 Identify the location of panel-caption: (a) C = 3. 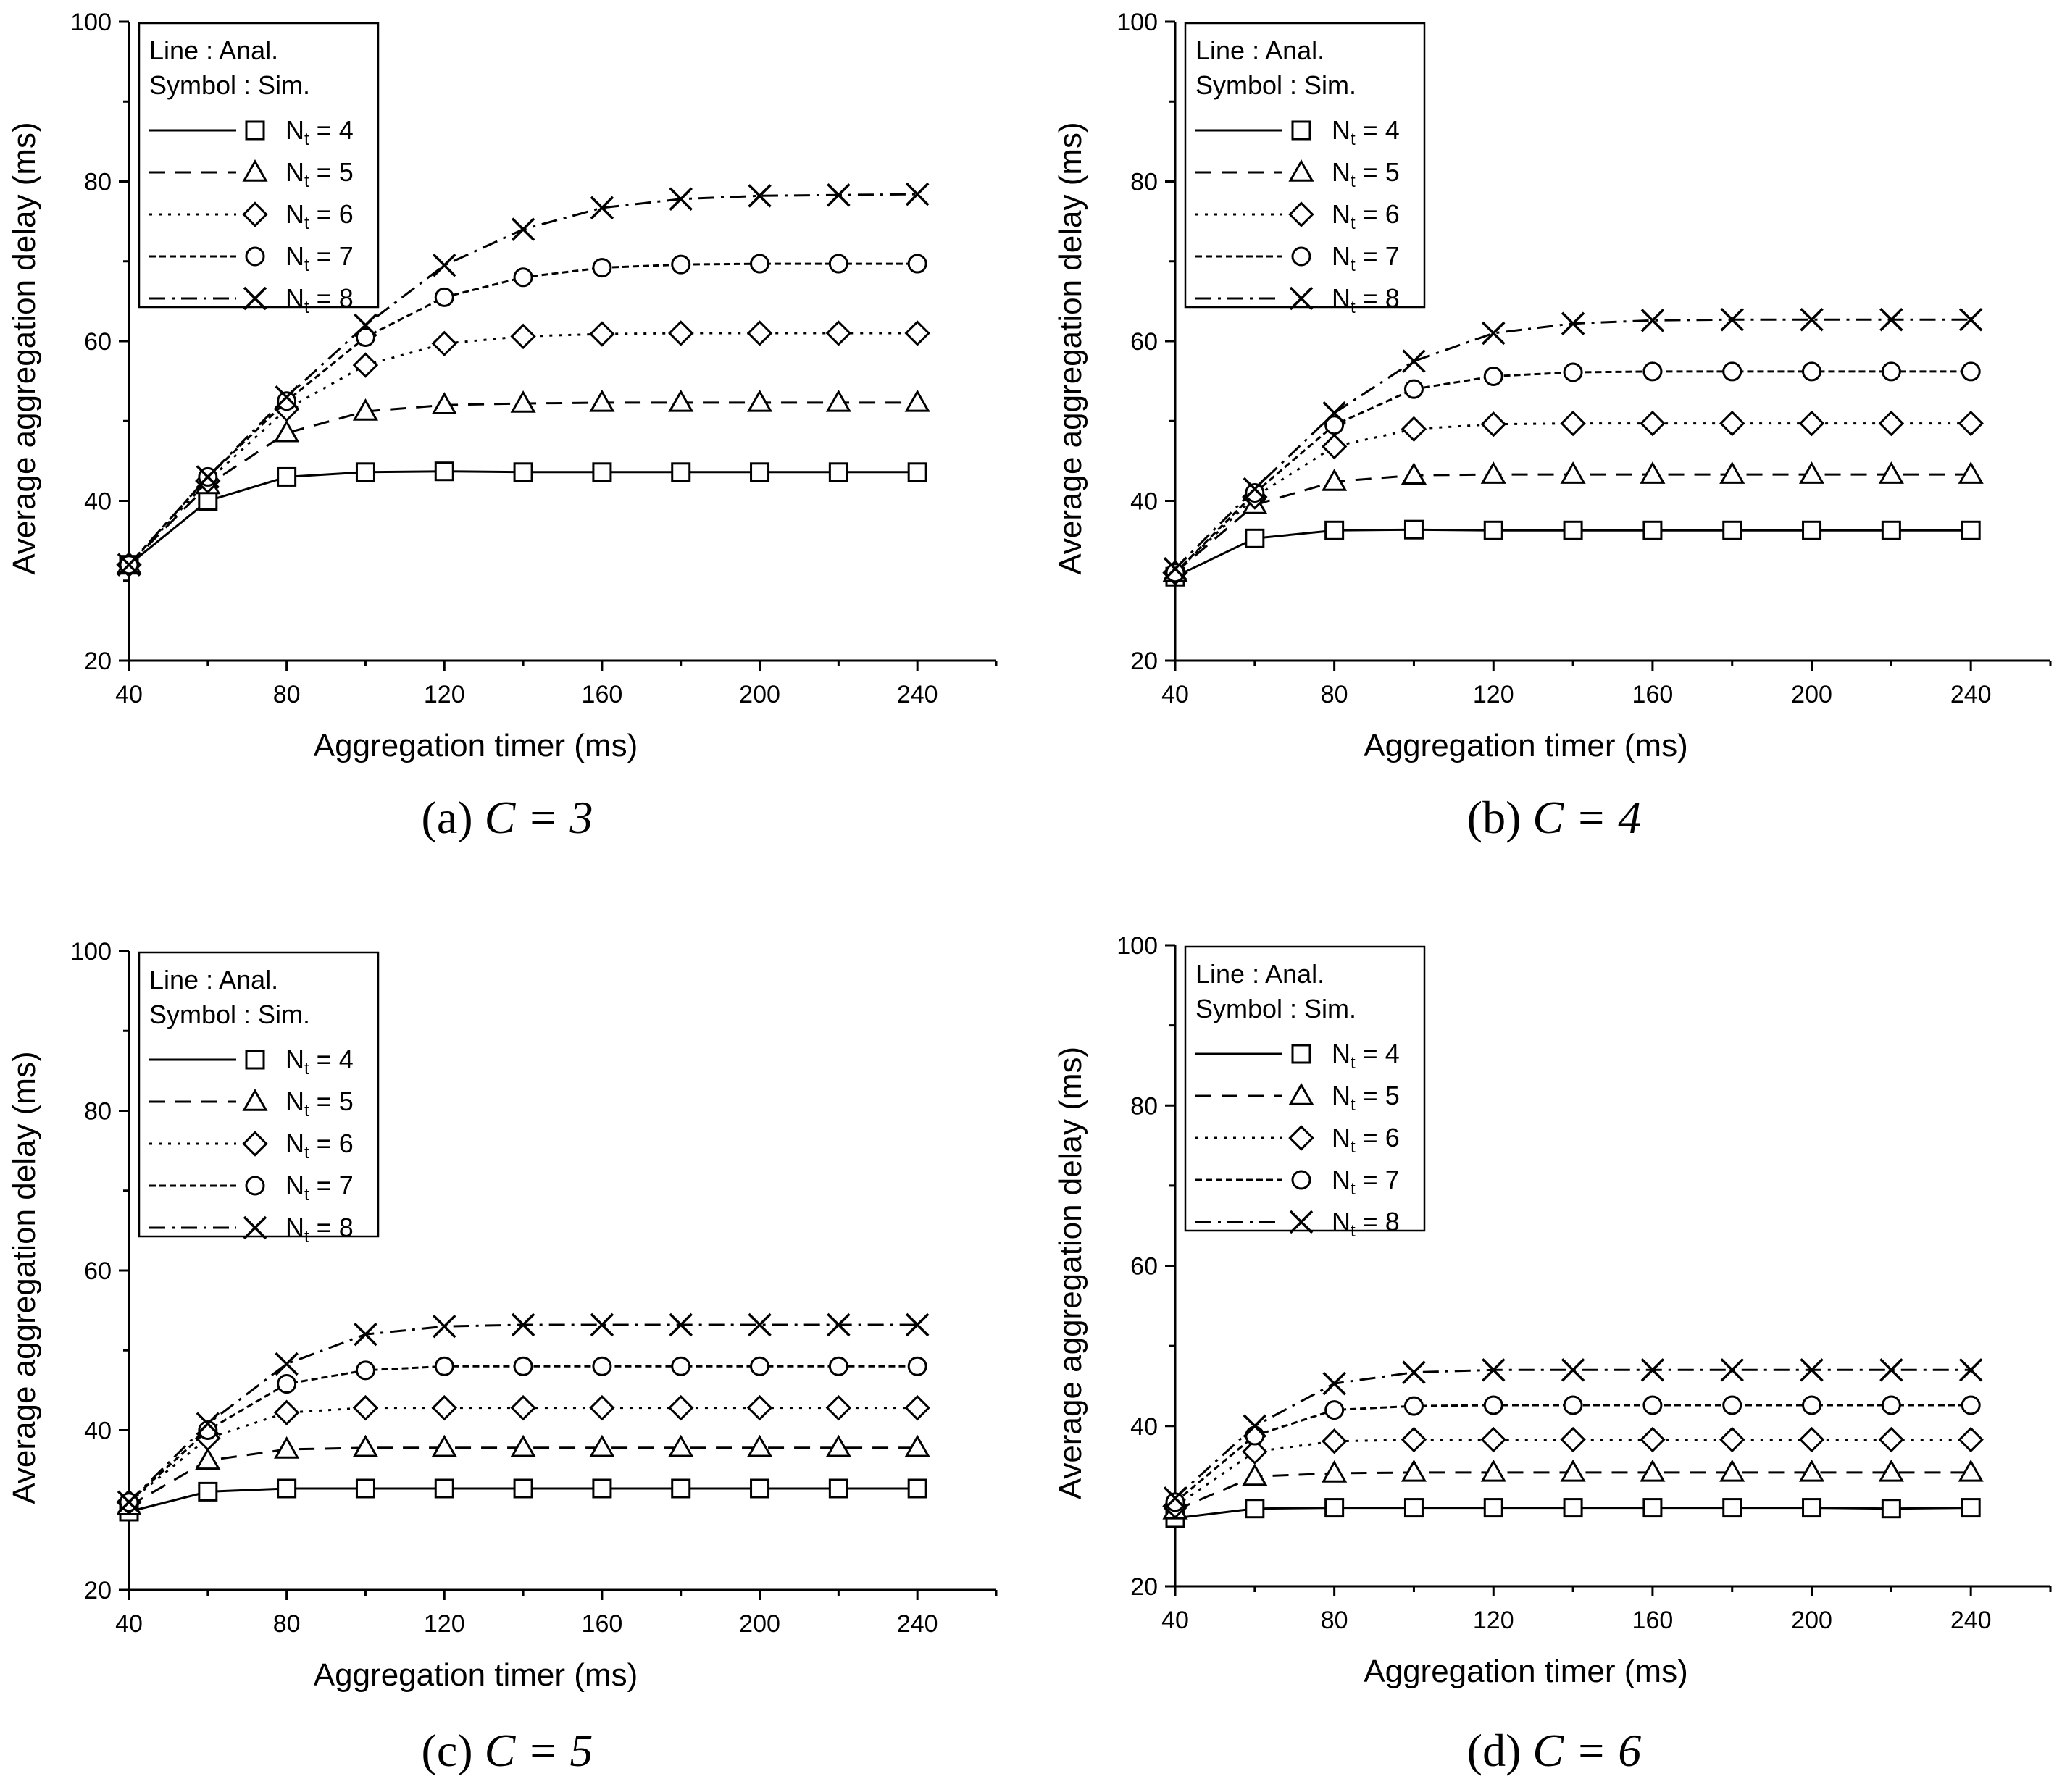
(507, 817).